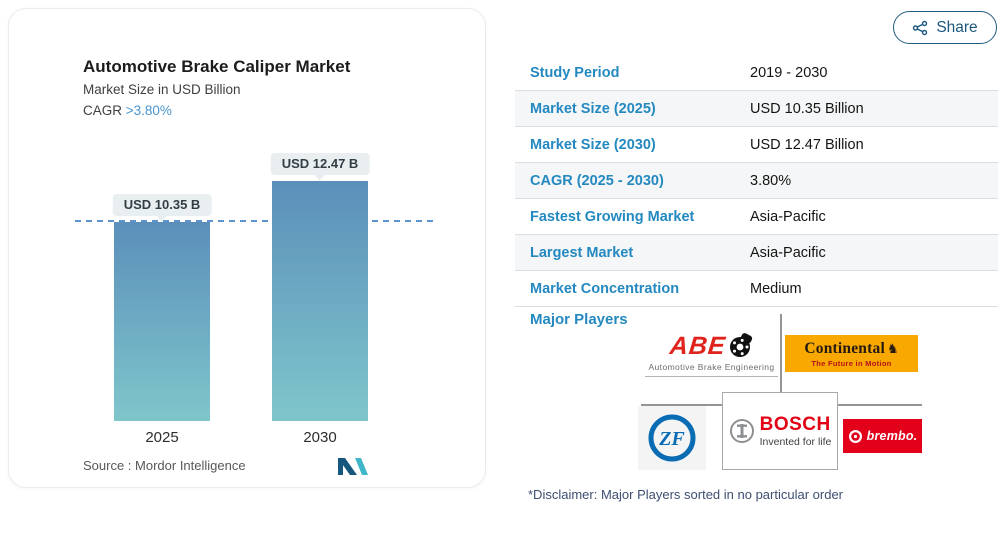  Describe the element at coordinates (353, 467) in the screenshot. I see `mordor-intelligence-logo-icon` at that location.